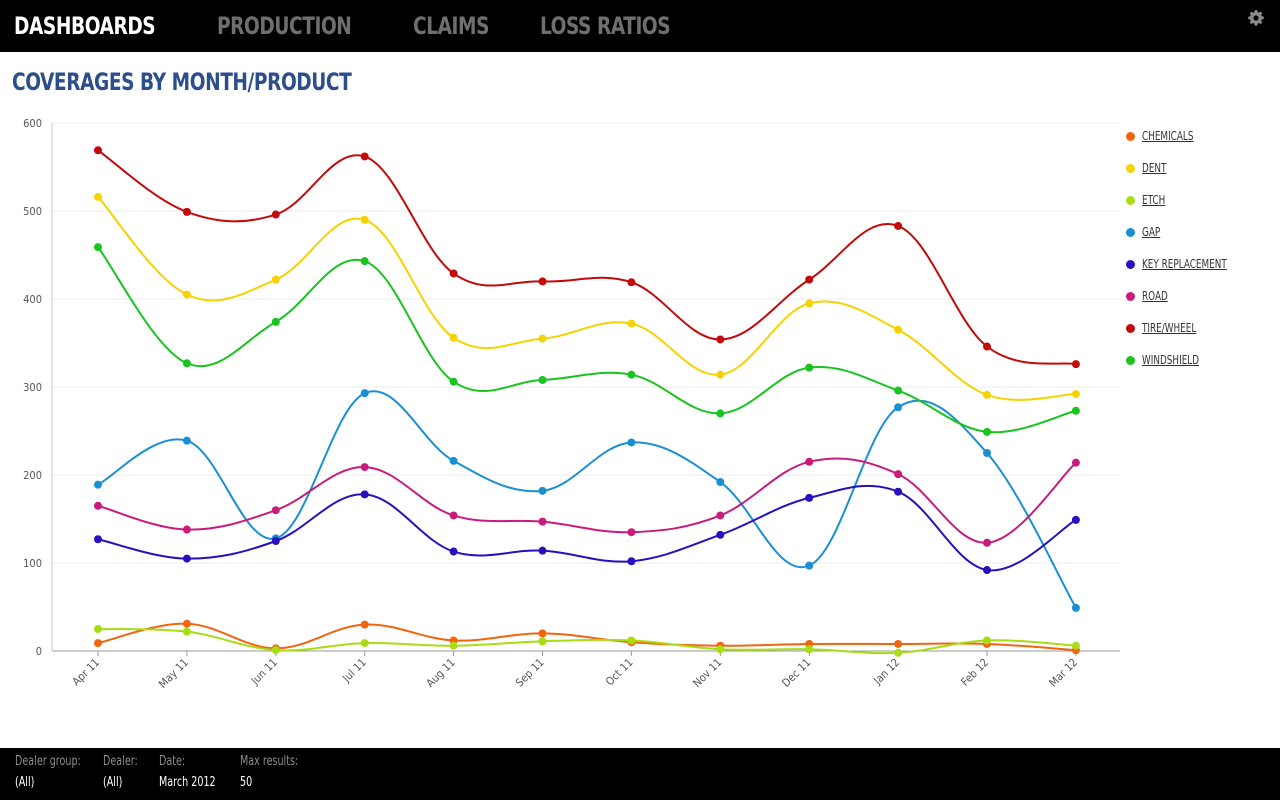 This screenshot has width=1280, height=800. I want to click on legend-item-chemicals: CHEMICALS, so click(1185, 136).